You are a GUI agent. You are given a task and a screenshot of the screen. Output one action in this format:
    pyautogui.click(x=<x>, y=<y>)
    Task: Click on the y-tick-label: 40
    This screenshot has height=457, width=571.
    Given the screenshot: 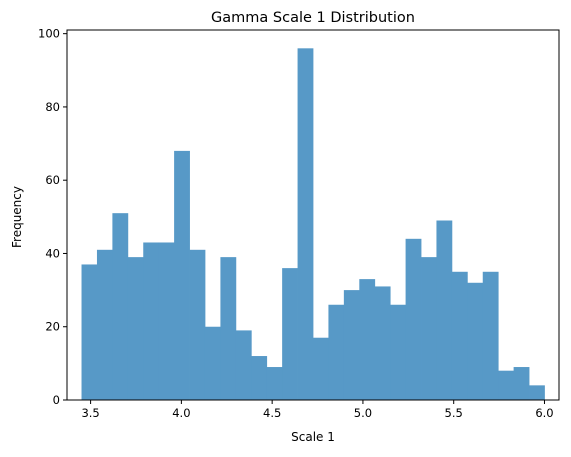 What is the action you would take?
    pyautogui.click(x=52, y=253)
    